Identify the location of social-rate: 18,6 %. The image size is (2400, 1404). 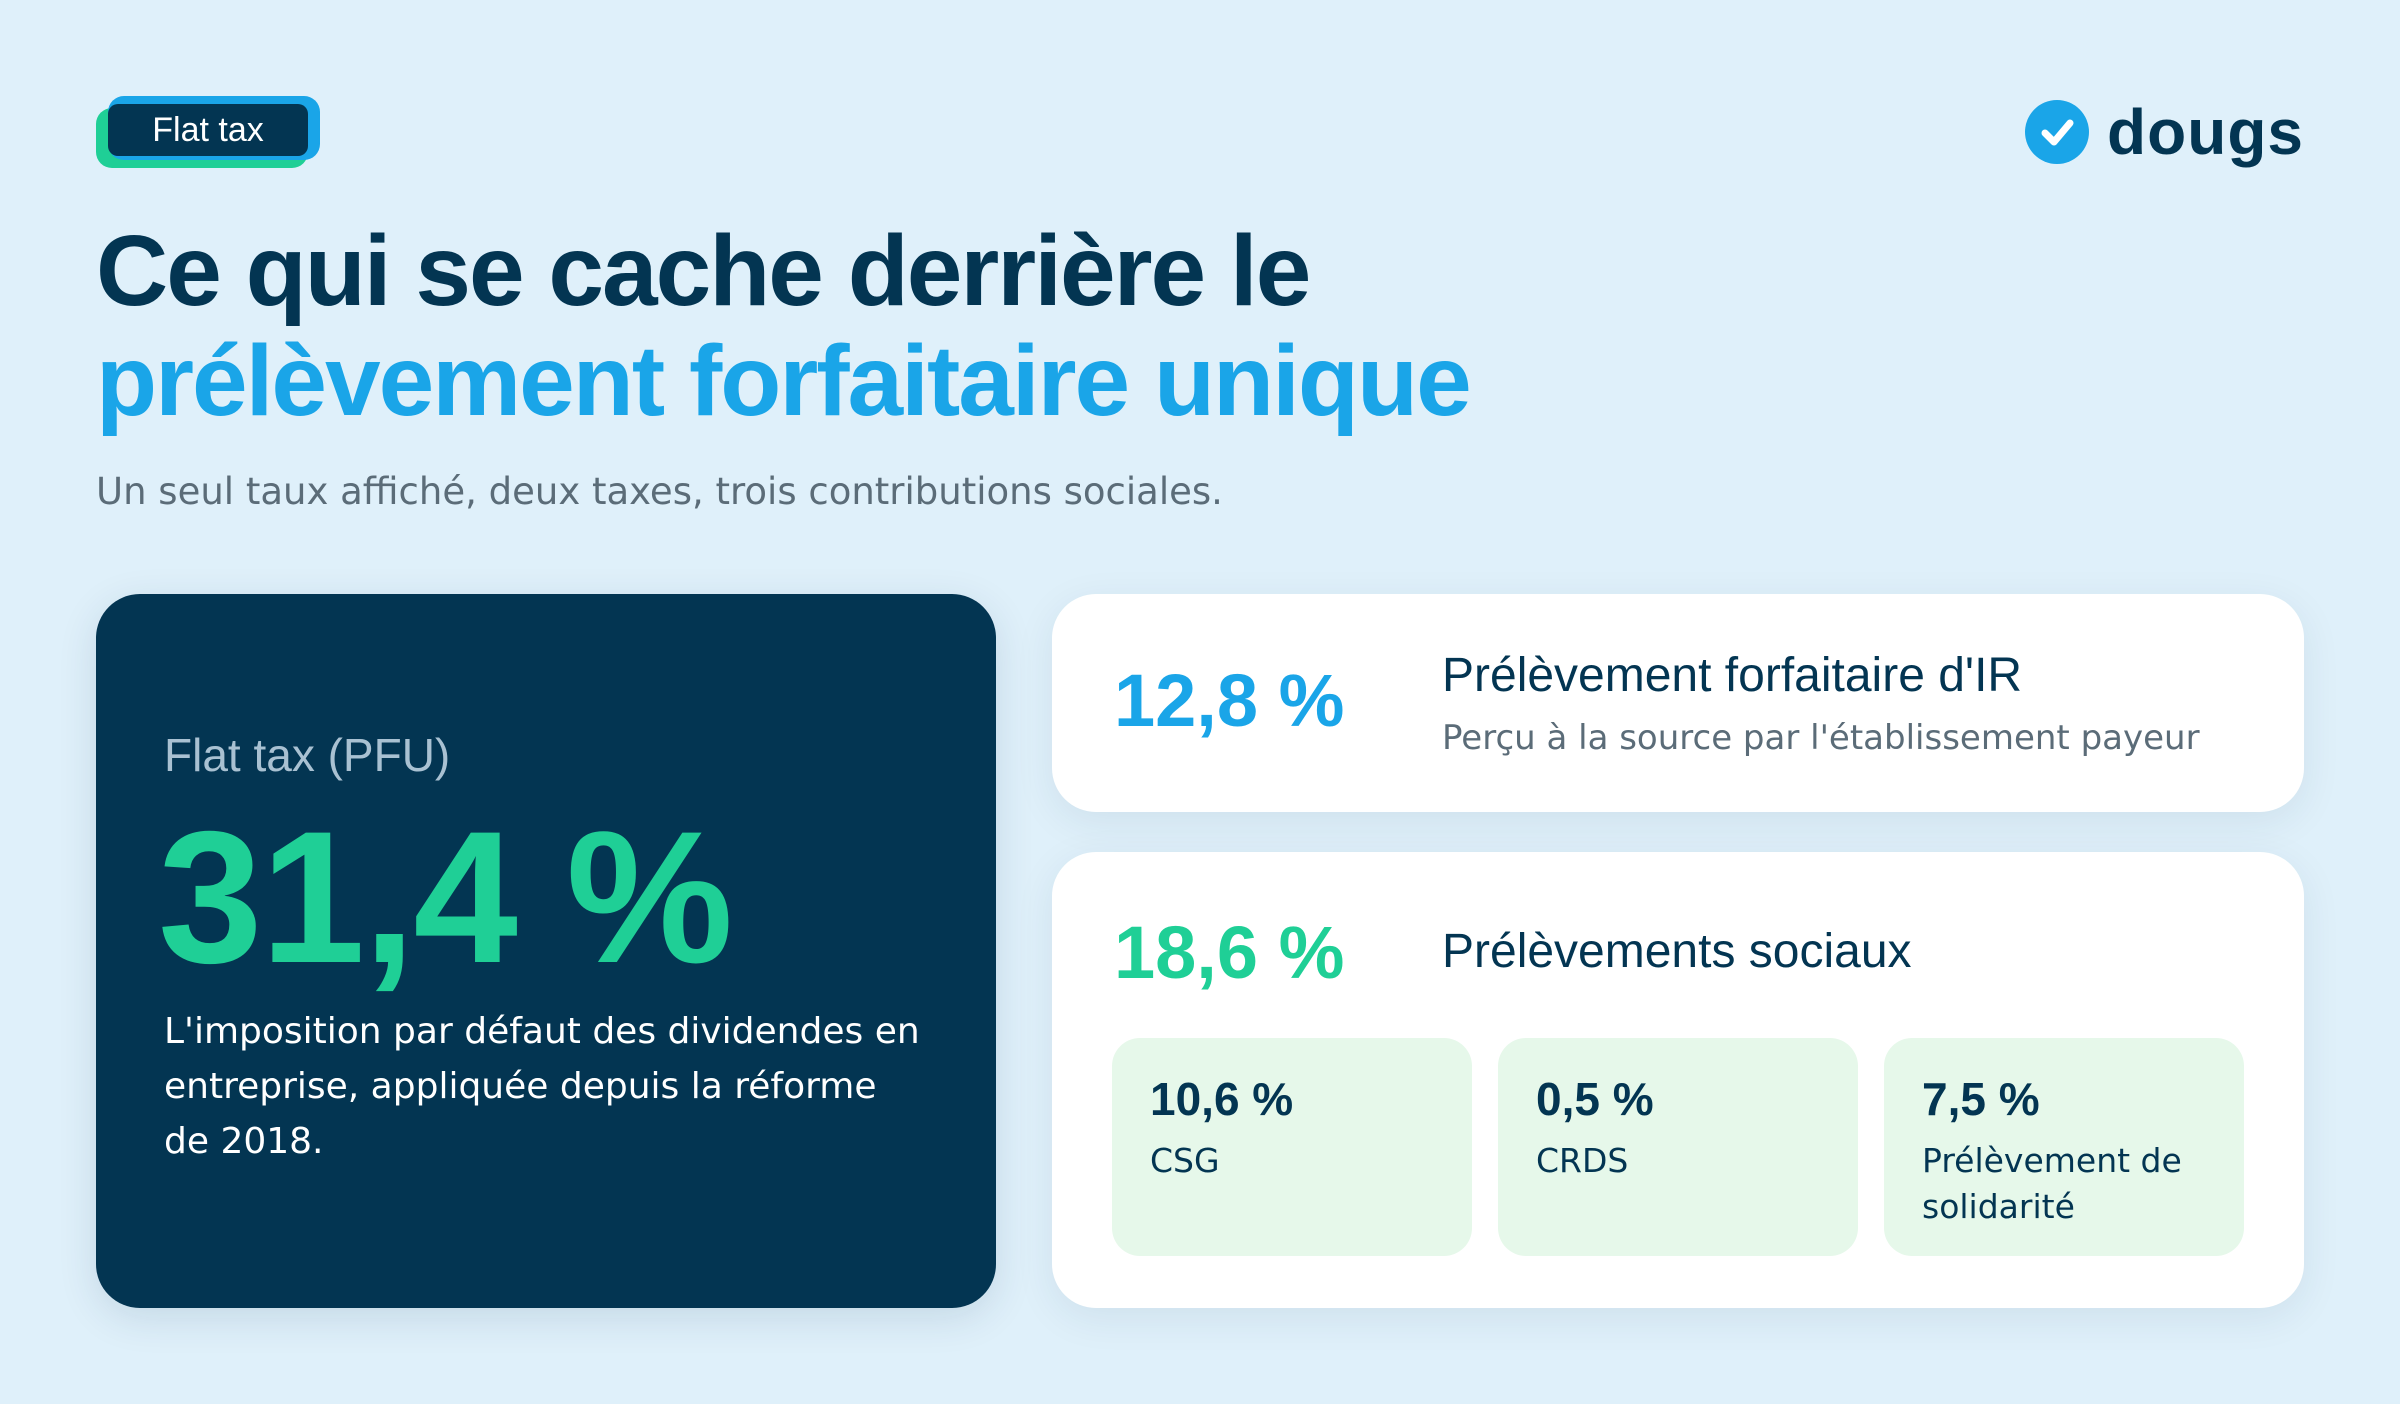
(1229, 952).